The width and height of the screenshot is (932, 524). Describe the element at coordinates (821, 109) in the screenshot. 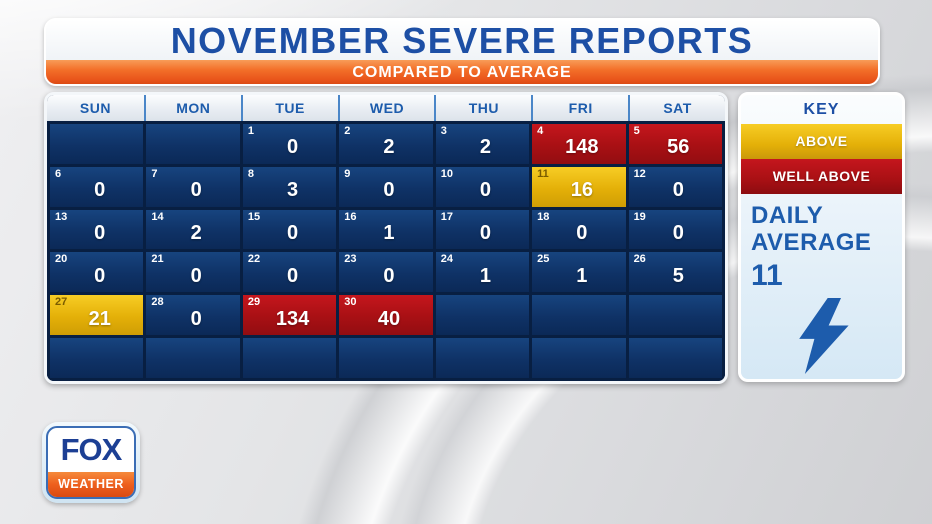

I see `key-title: KEY` at that location.